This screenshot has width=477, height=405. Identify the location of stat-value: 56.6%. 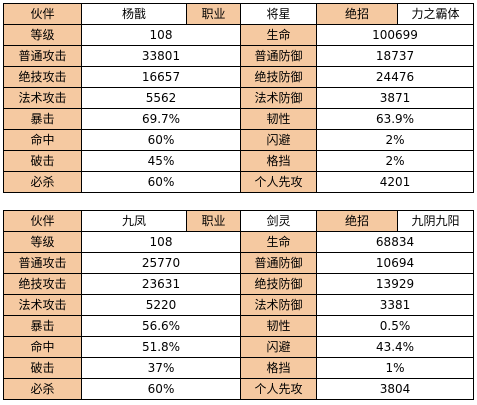
(161, 326).